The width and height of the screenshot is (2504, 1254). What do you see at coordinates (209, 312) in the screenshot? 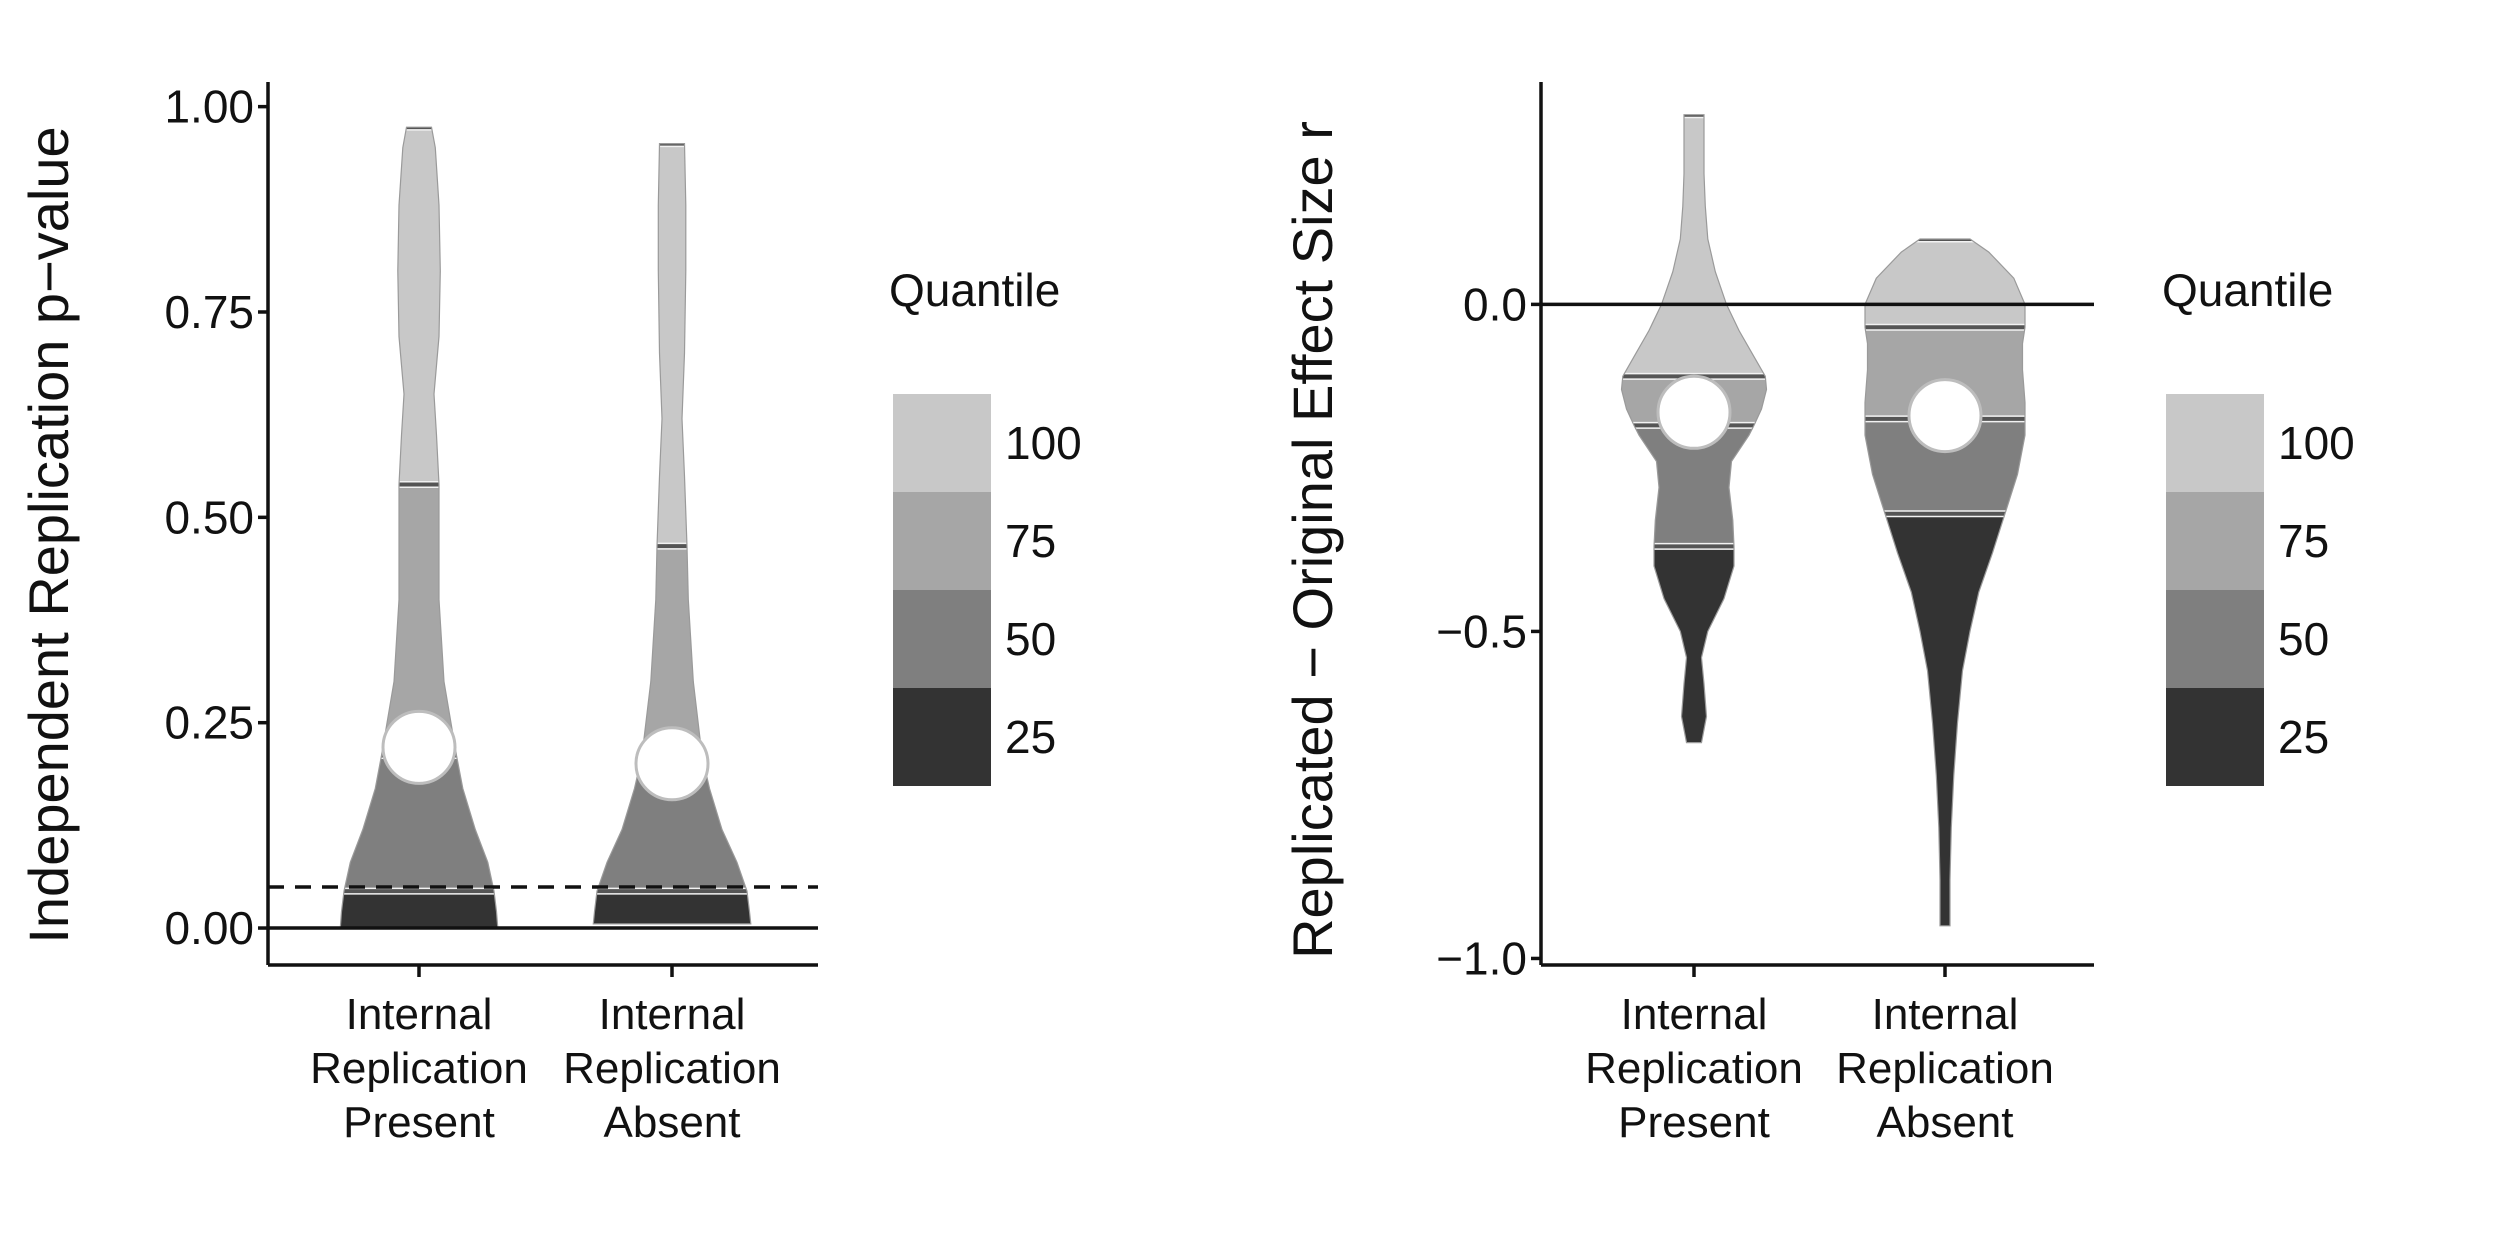
I see `y-tick-label: 0.75` at bounding box center [209, 312].